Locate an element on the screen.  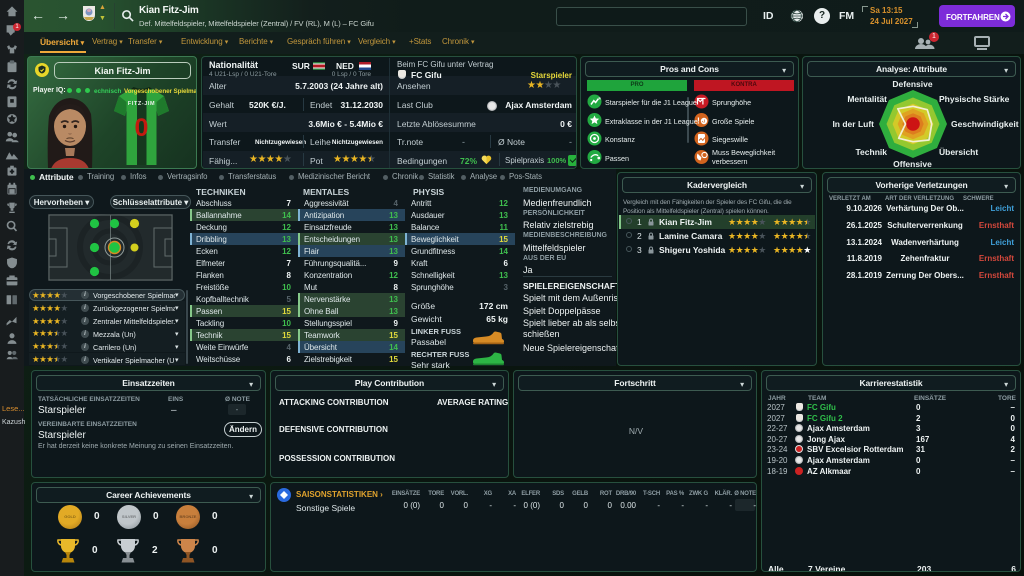
svg-text: FITZ-JIM is located at coordinates (141, 104).